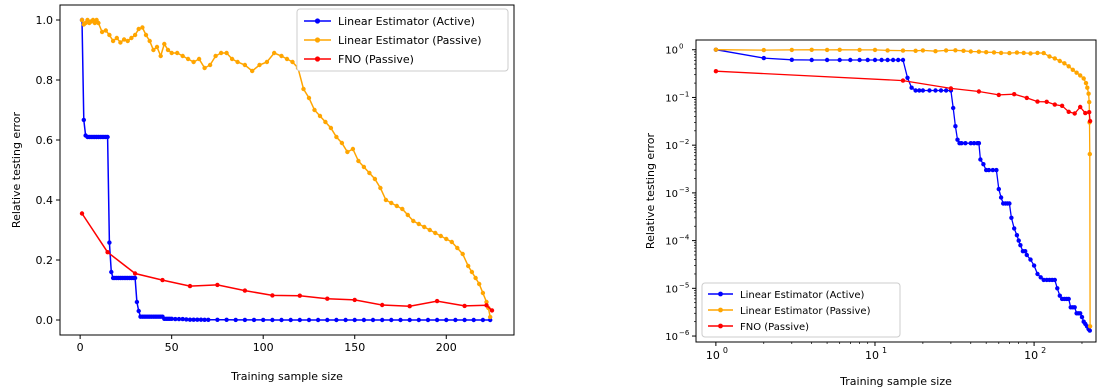  What do you see at coordinates (684, 238) in the screenshot?
I see `y-tick-exponent: −4` at bounding box center [684, 238].